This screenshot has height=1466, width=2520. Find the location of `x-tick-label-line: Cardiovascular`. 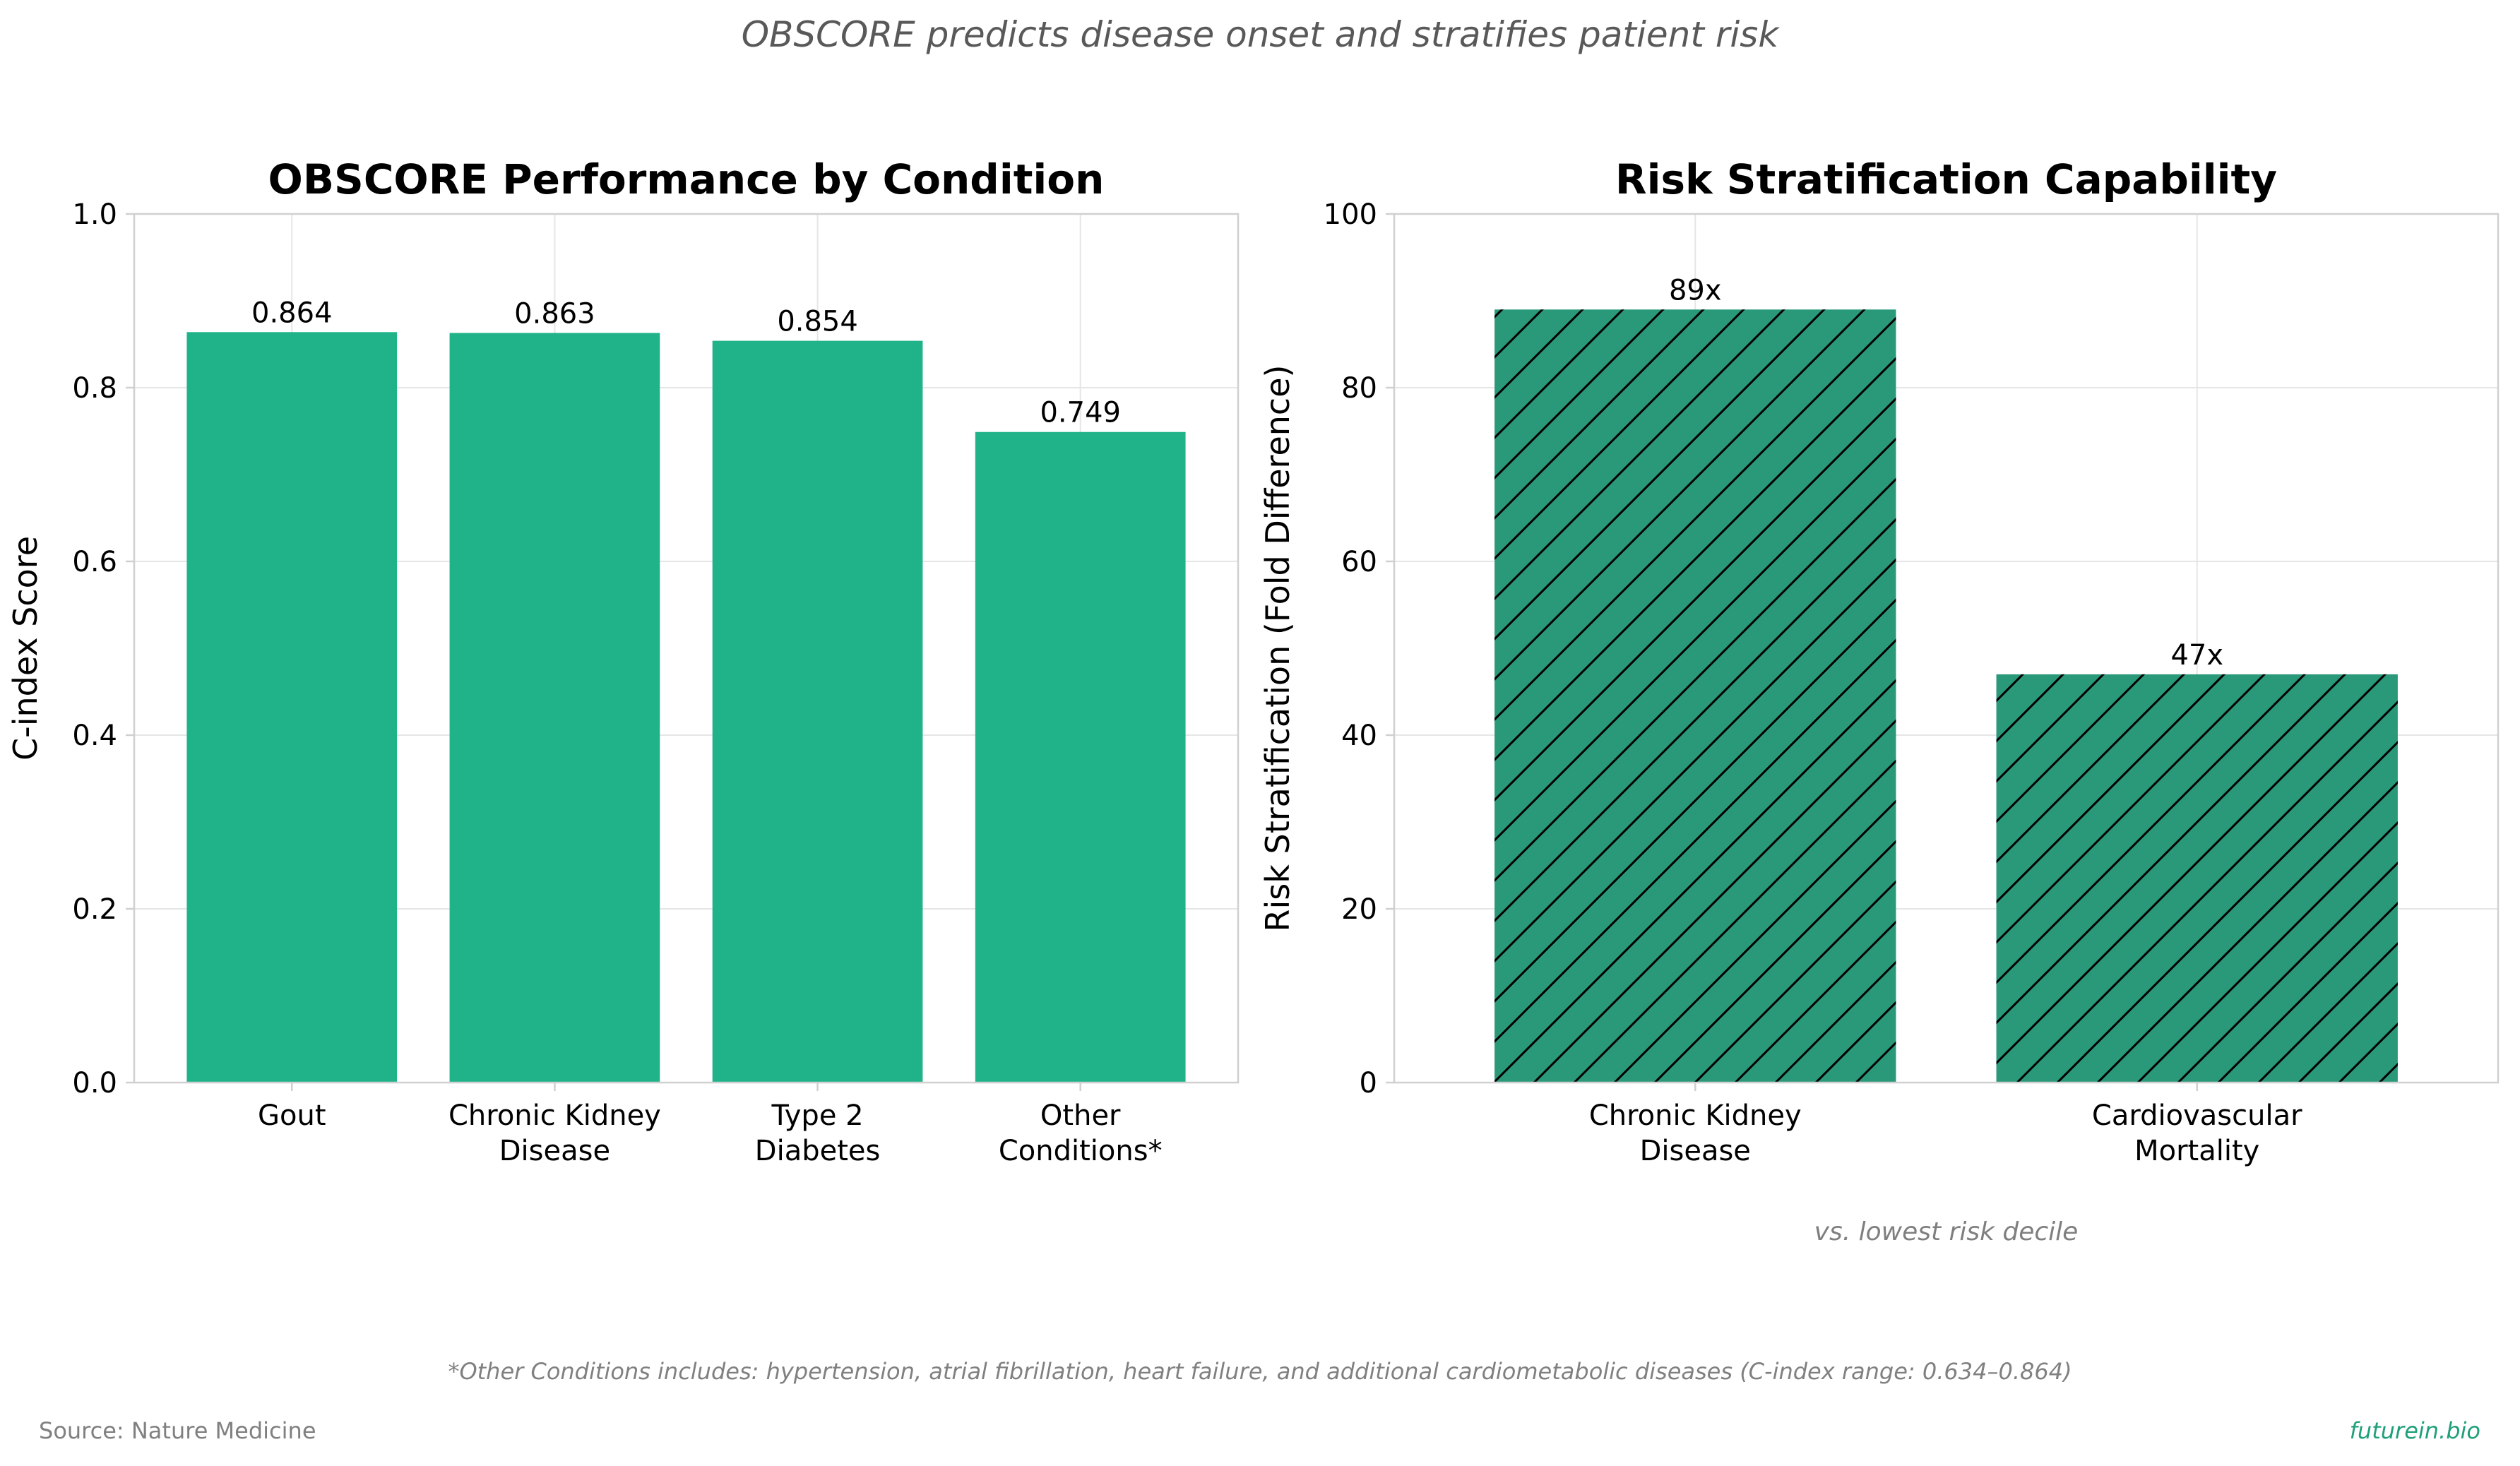

x-tick-label-line: Cardiovascular is located at coordinates (2197, 1116).